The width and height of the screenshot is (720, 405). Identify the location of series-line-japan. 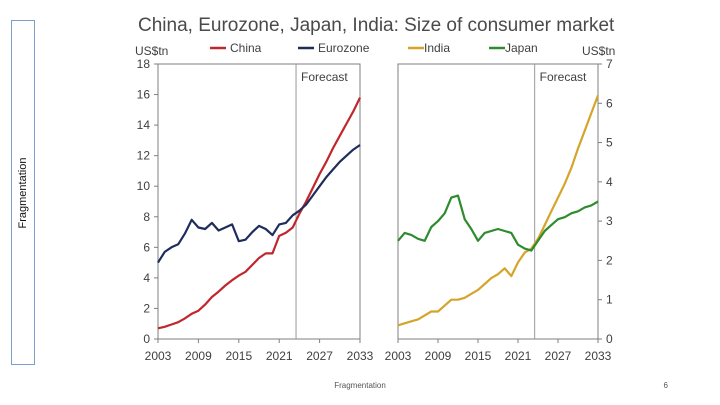
(498, 223).